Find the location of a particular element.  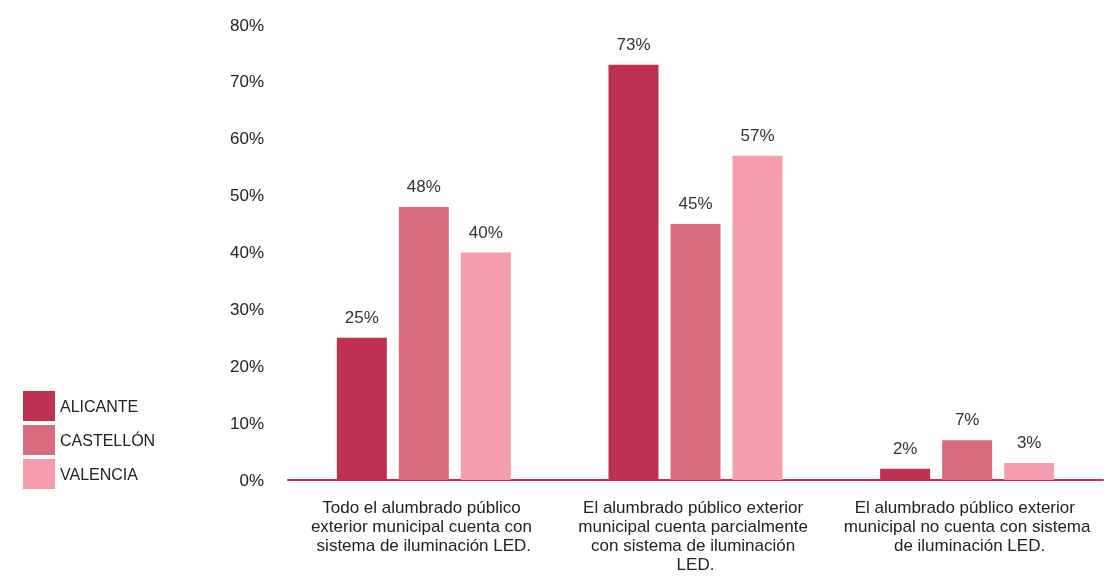

data-label: 48% is located at coordinates (423, 186).